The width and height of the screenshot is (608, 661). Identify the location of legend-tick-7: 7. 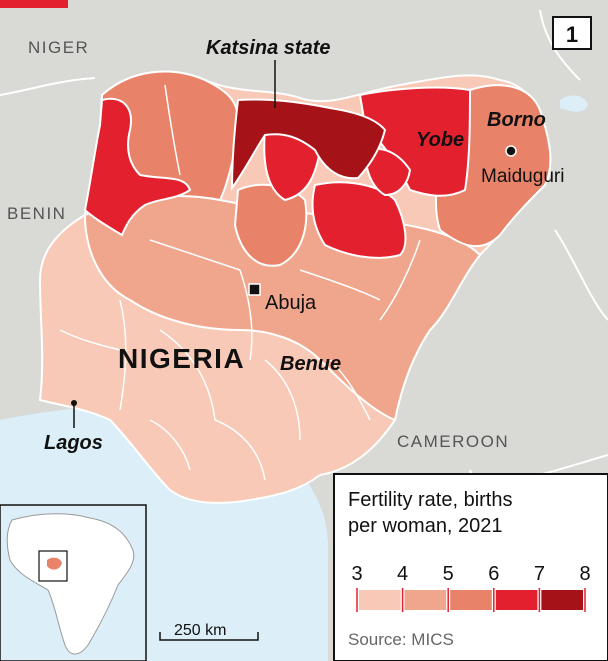
(539, 574).